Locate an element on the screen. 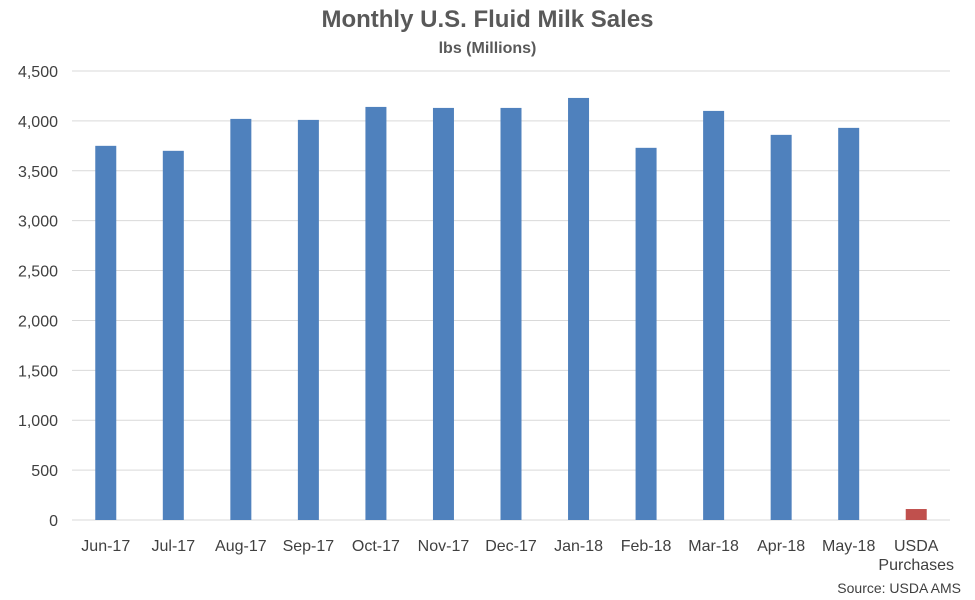 This screenshot has height=600, width=975. y-tick-label: 2,000 is located at coordinates (38, 321).